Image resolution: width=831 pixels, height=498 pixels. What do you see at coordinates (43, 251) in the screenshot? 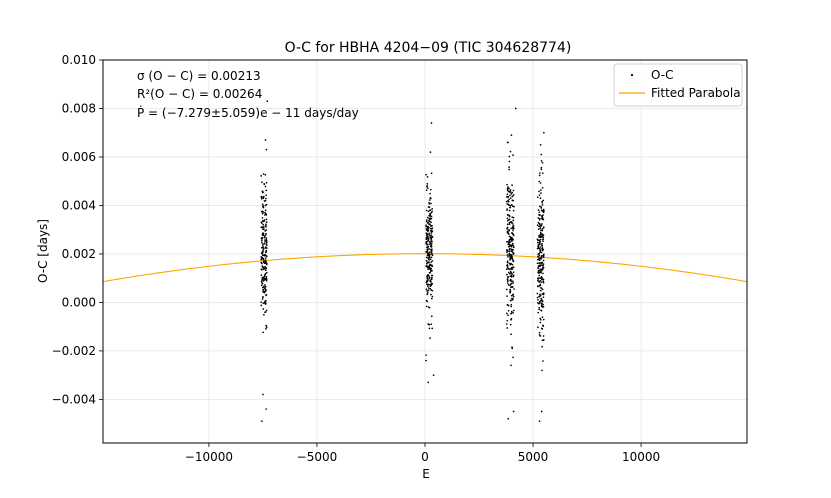
I see `y-axis-label: O-C [days]` at bounding box center [43, 251].